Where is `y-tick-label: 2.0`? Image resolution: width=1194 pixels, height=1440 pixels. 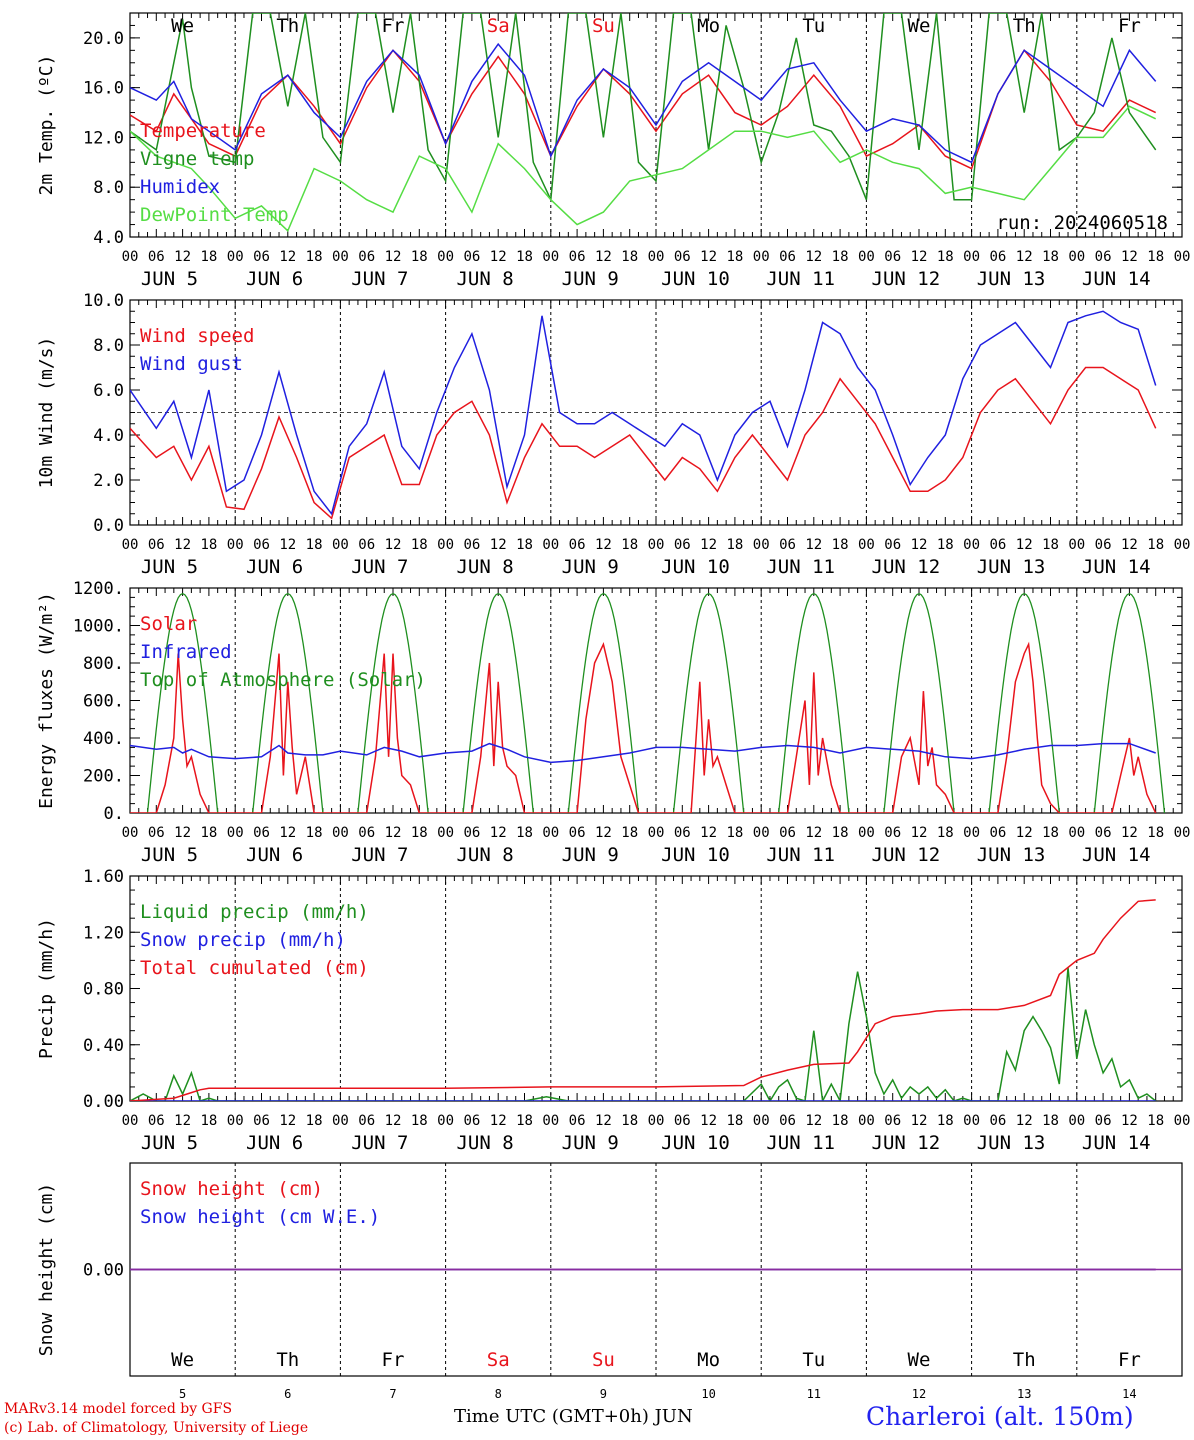 y-tick-label: 2.0 is located at coordinates (108, 481).